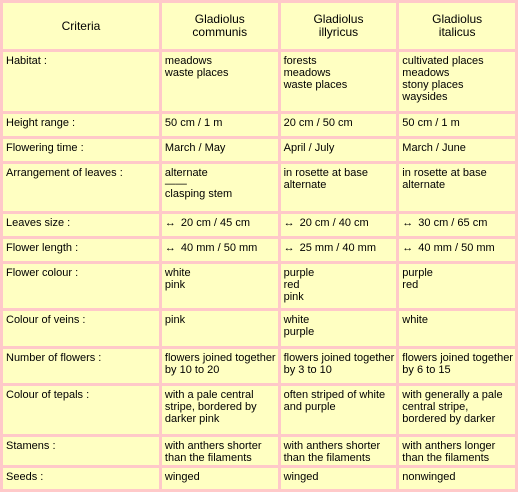 The width and height of the screenshot is (518, 492). I want to click on species-header-illyricus: Gladiolus illyricus, so click(338, 26).